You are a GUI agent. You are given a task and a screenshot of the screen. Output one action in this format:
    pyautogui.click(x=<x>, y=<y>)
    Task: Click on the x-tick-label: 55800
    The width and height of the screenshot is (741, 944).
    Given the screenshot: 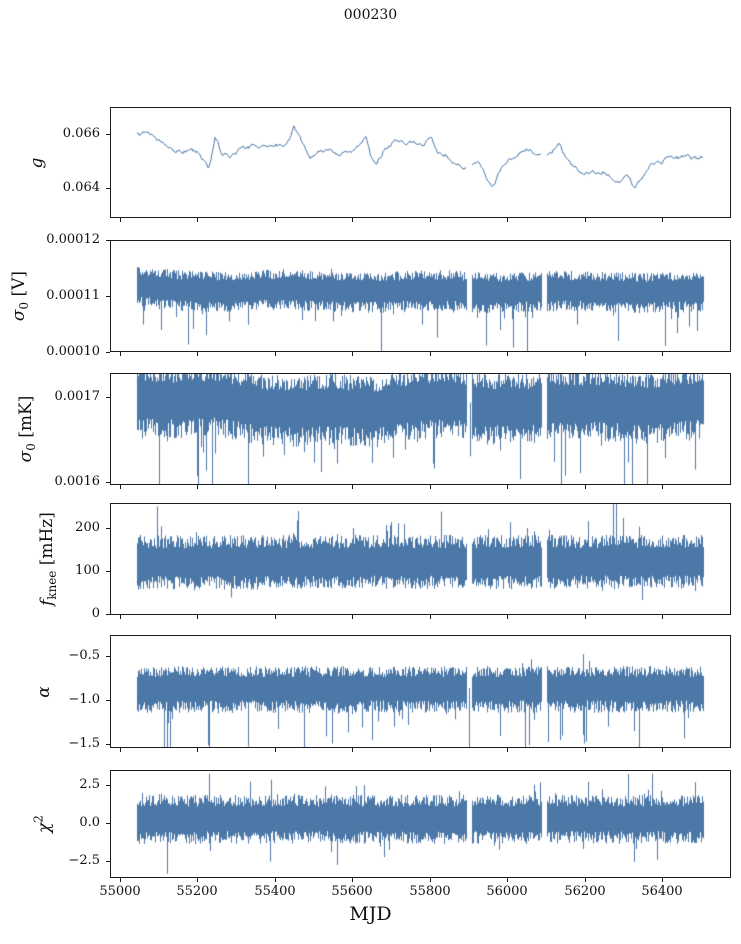 What is the action you would take?
    pyautogui.click(x=430, y=891)
    